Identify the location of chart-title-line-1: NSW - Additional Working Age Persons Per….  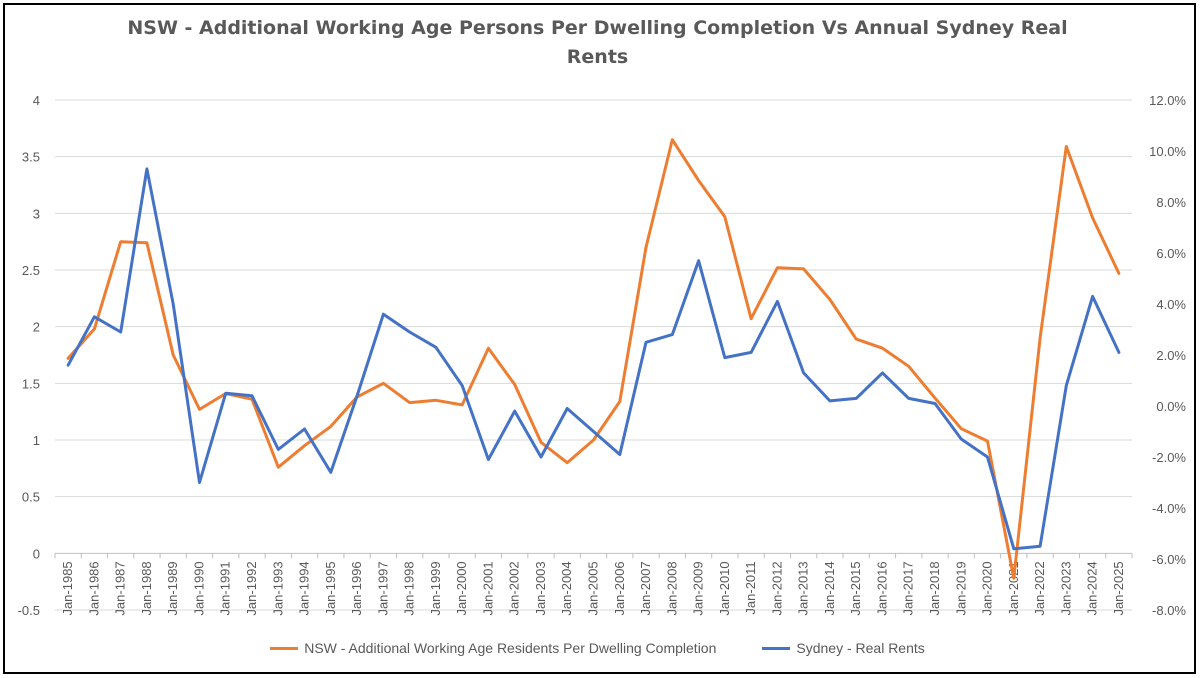
(597, 28).